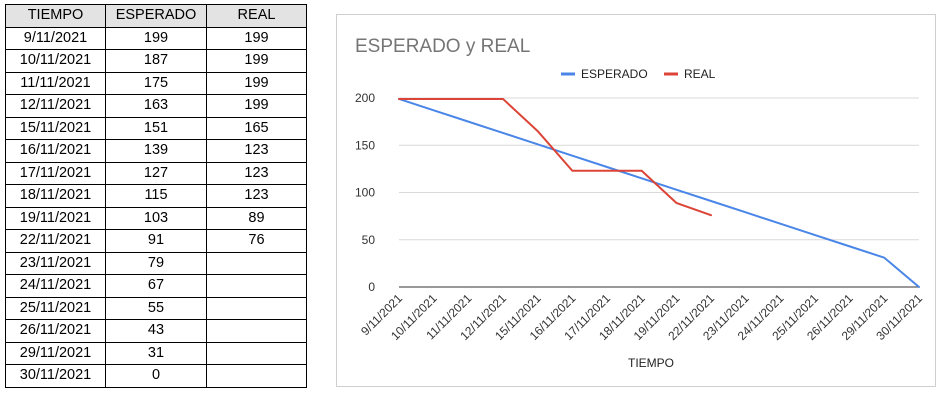 This screenshot has width=942, height=405. I want to click on chart-legend: ESPERADO REAL, so click(638, 74).